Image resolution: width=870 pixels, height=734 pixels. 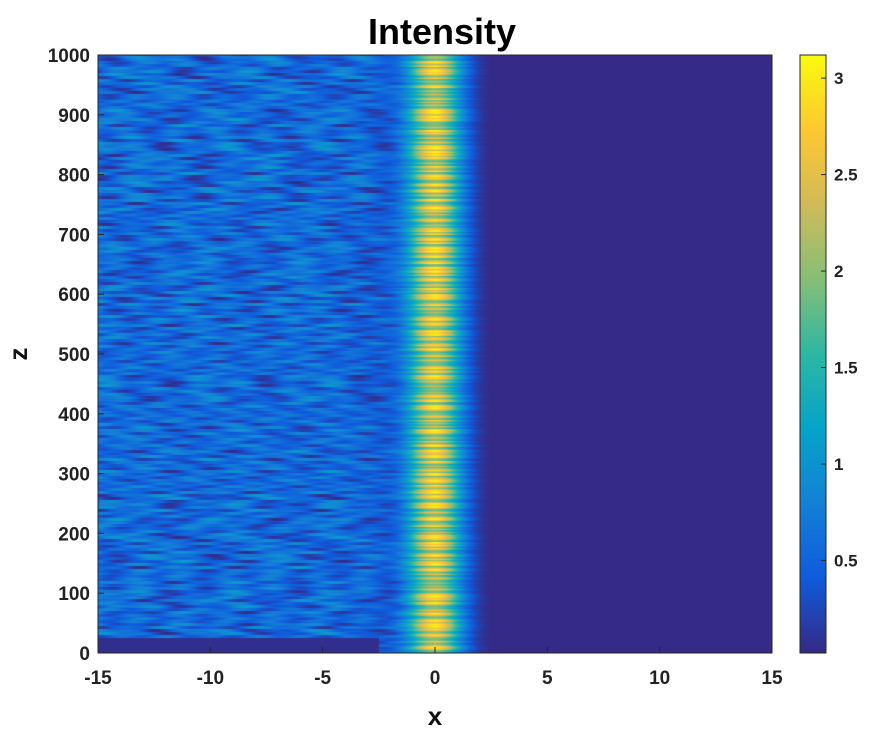 I want to click on x-axis: -15 -10 -5 0 5 10 15, so click(x=433, y=668).